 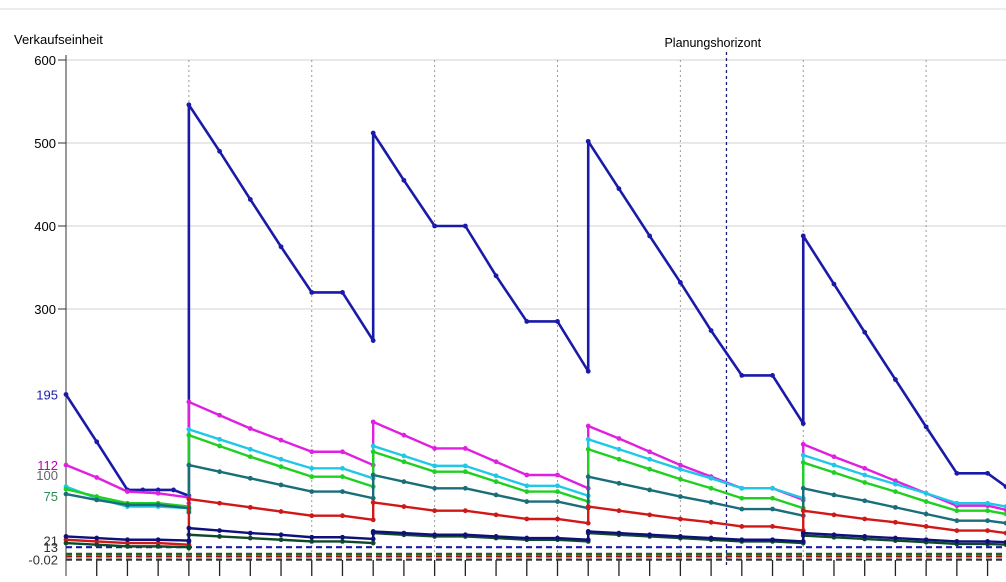 What do you see at coordinates (51, 541) in the screenshot?
I see `value-label: 21` at bounding box center [51, 541].